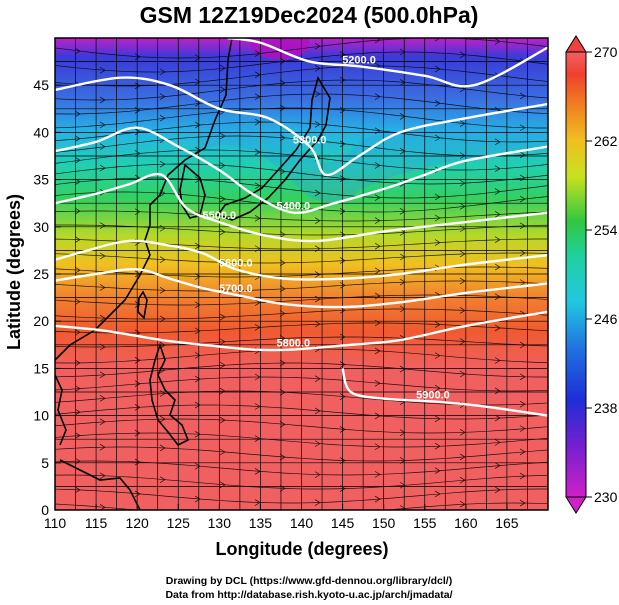 The image size is (619, 605). I want to click on x-tick-label: 120, so click(137, 523).